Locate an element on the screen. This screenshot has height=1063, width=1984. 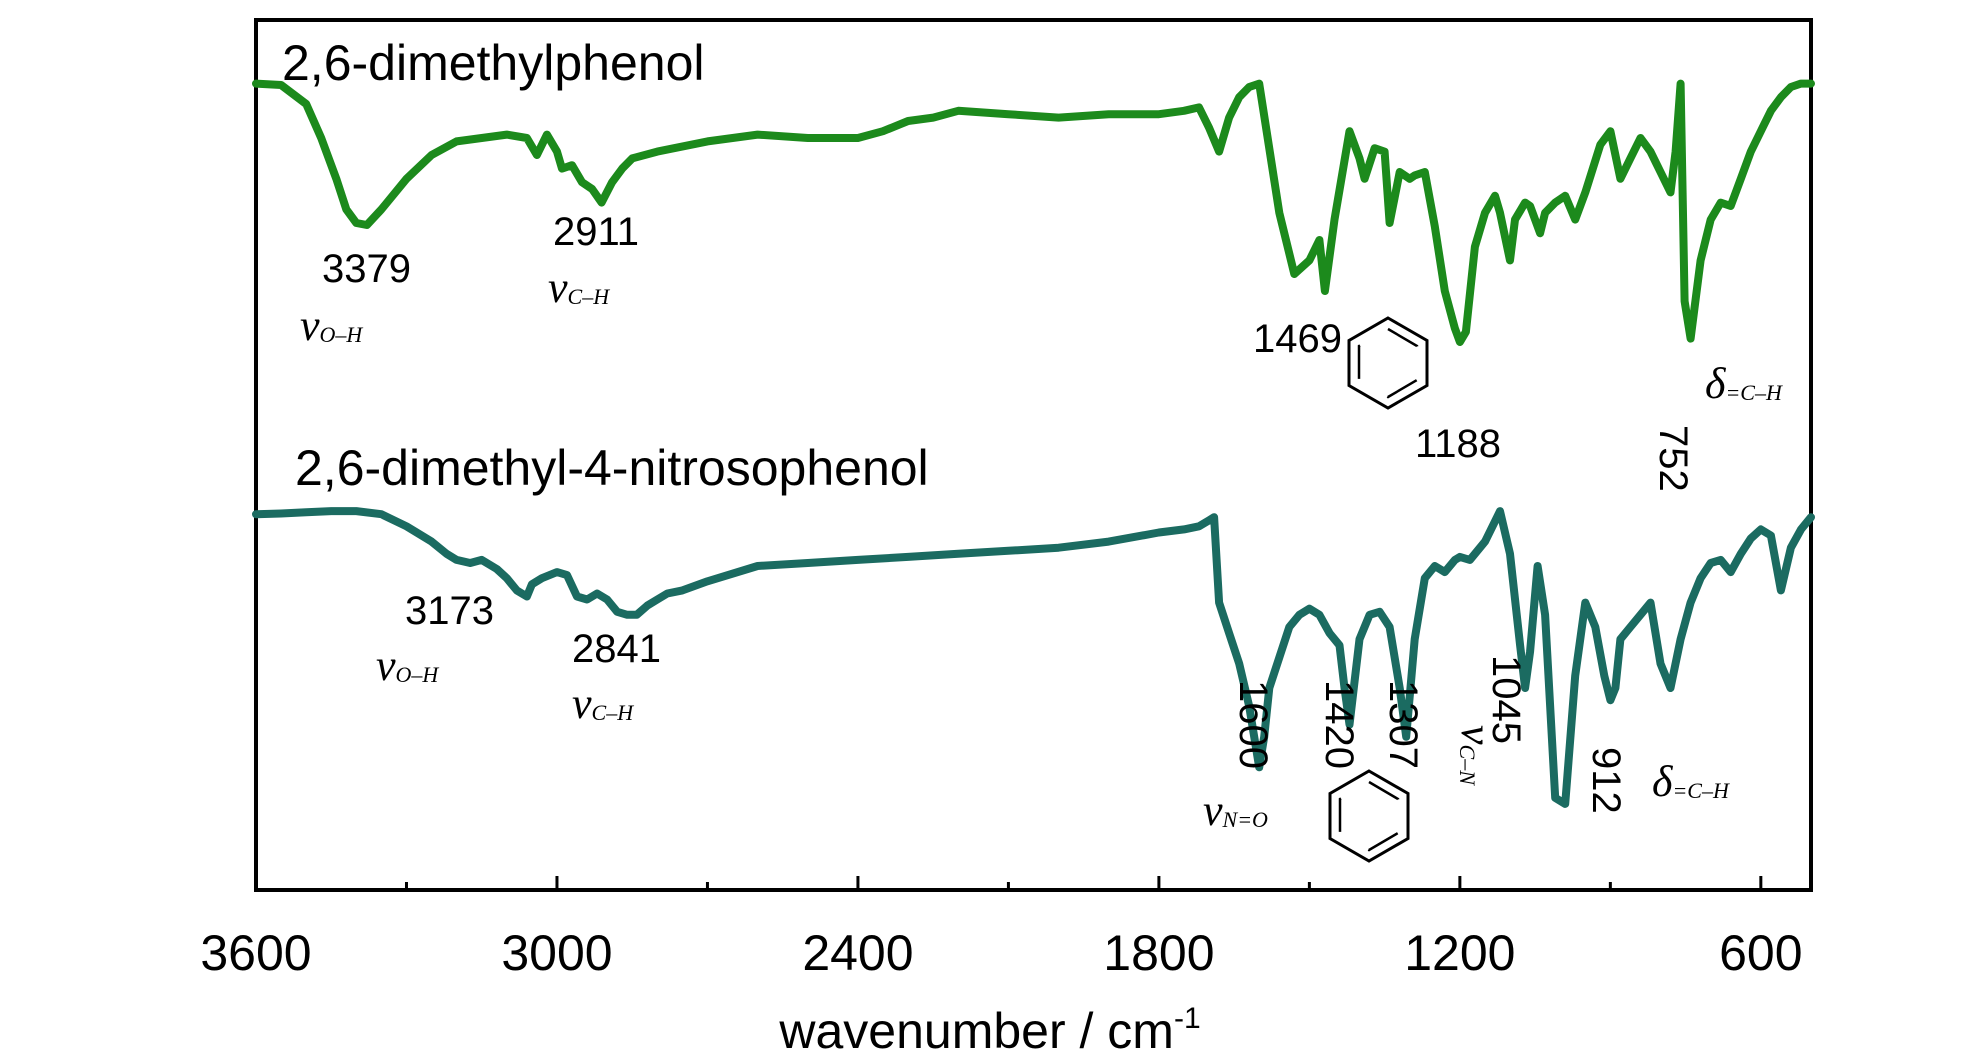
peak-label-752: 752 is located at coordinates (1673, 458).